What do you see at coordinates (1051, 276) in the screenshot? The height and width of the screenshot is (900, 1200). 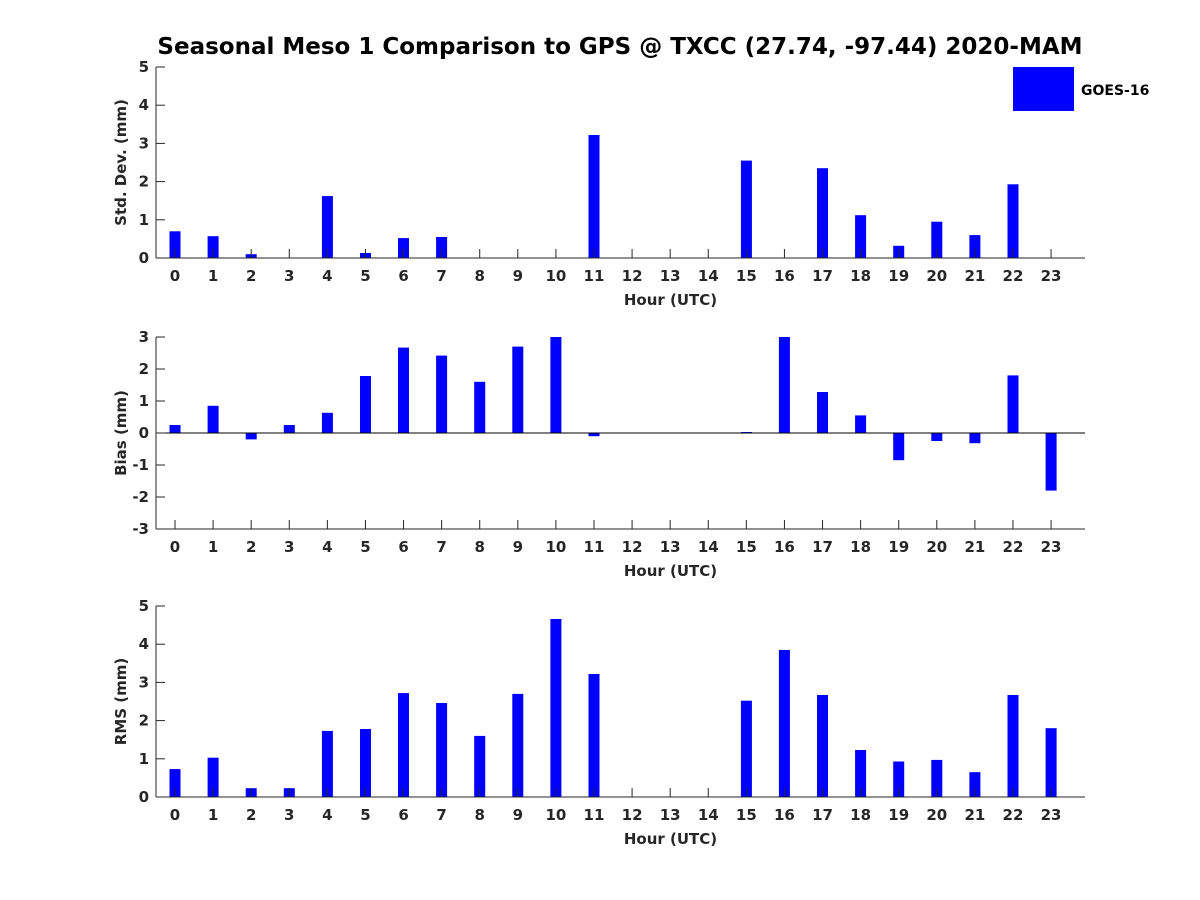 I see `std-dev-x-tick-label: 23` at bounding box center [1051, 276].